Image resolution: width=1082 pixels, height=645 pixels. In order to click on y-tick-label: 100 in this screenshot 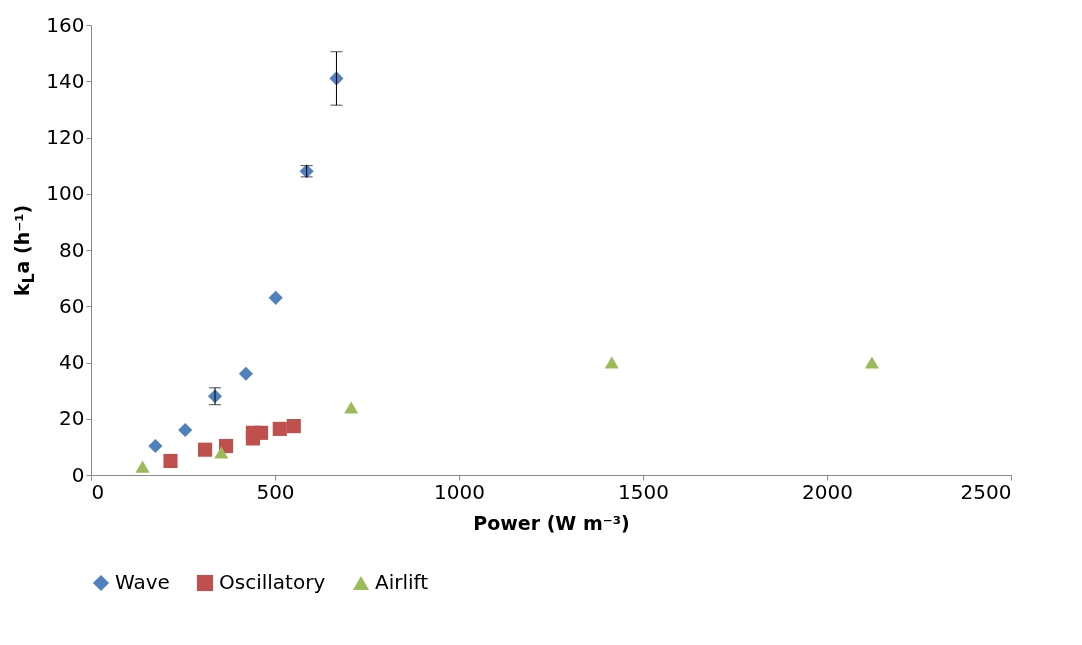, I will do `click(65, 193)`.